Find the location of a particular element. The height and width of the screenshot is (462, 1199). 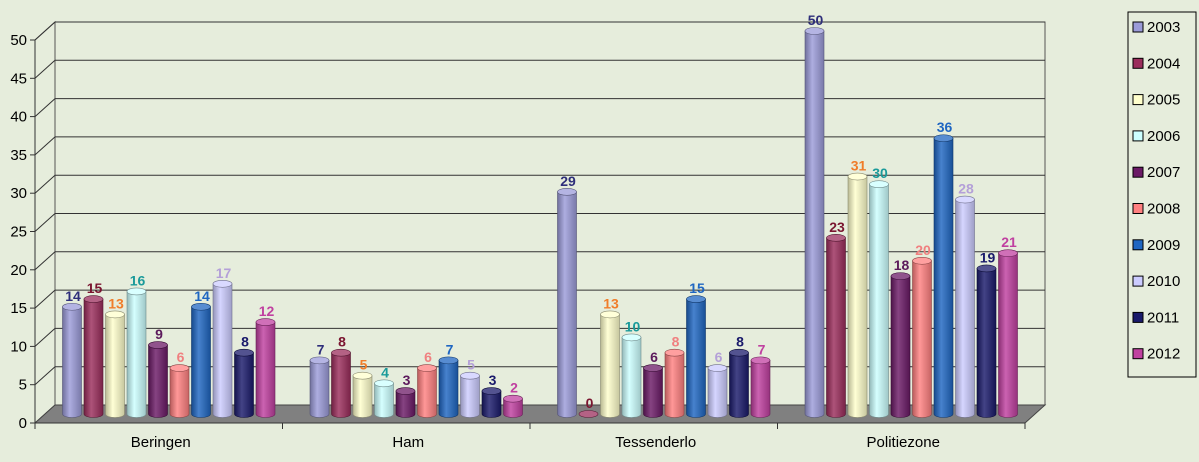

data-label: 4 is located at coordinates (385, 372).